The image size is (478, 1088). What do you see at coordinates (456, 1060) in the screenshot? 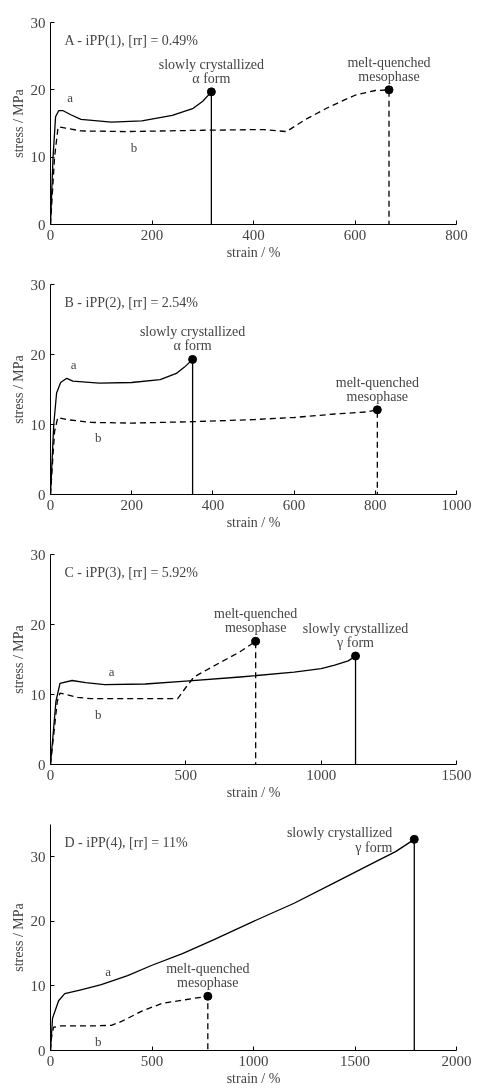
I see `x-tick-label: 2000` at bounding box center [456, 1060].